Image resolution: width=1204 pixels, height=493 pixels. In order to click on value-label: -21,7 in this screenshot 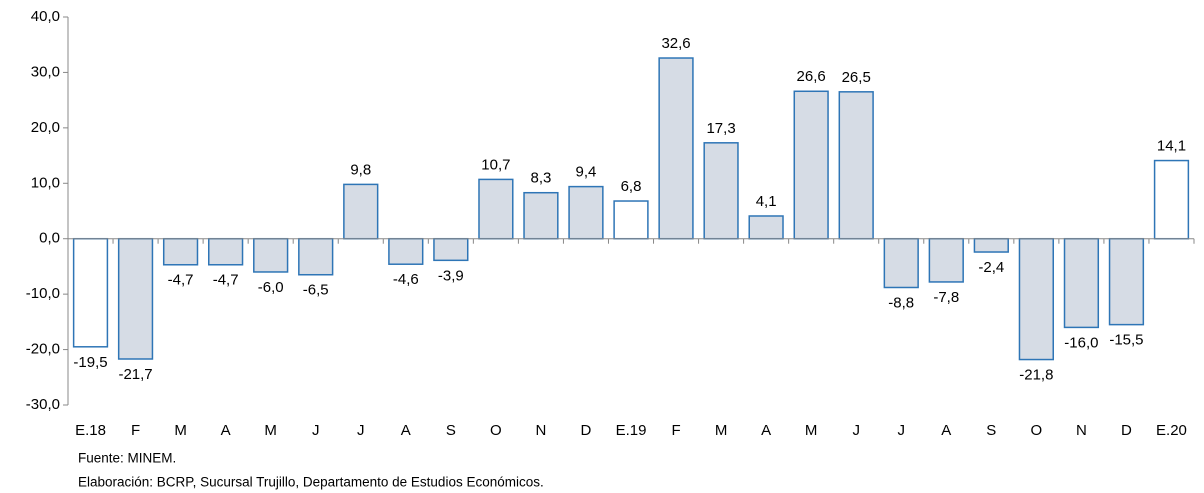, I will do `click(135, 374)`.